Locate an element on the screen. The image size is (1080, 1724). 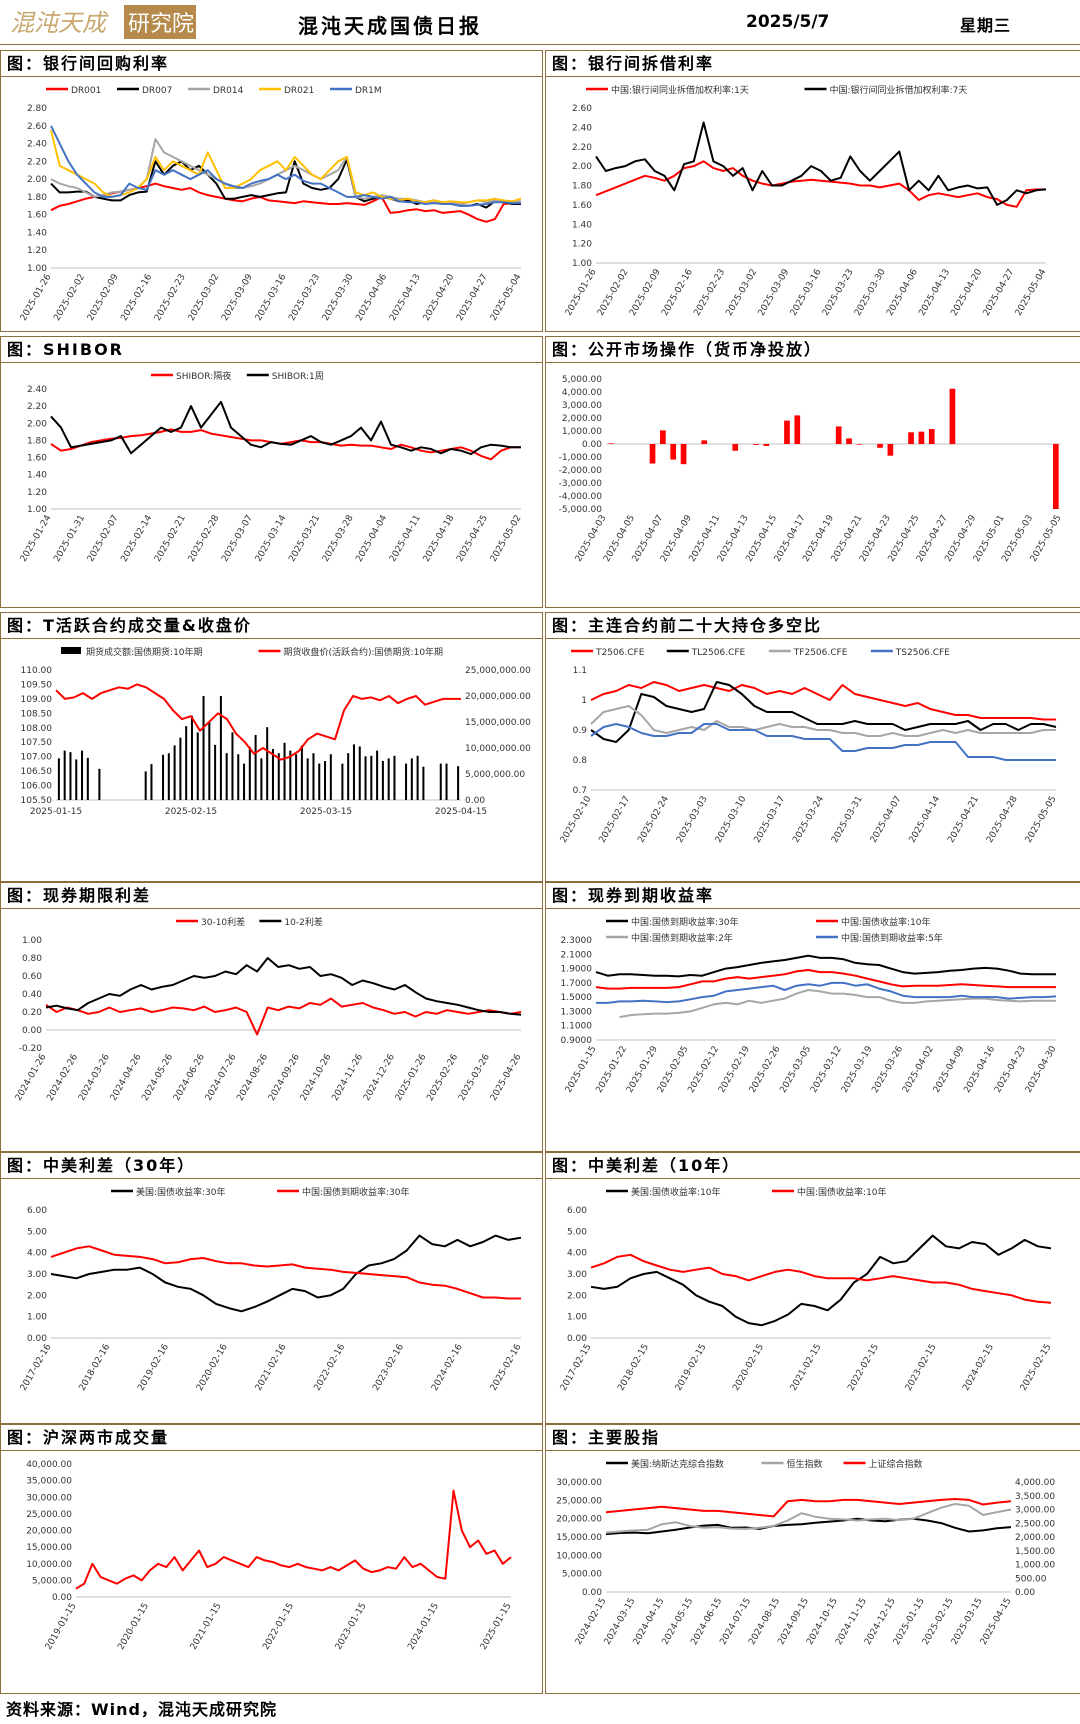
y-tick-label: 2.20 is located at coordinates (37, 407).